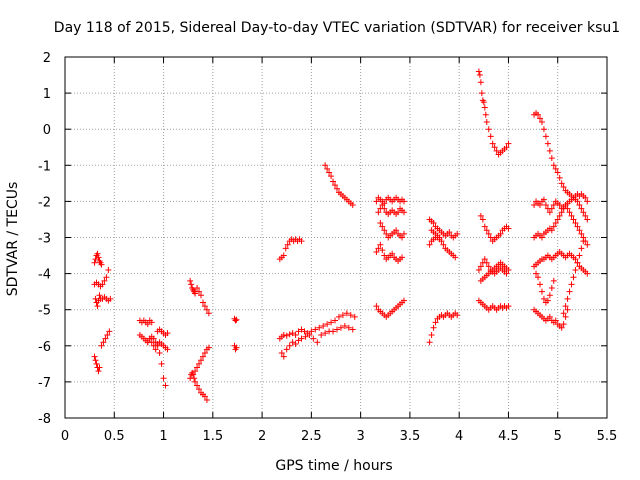 The width and height of the screenshot is (640, 480). I want to click on x-tick-labels: 0 0.5 1 1.5 2 2.5 3 3.5 4 4.5 5 5.5, so click(339, 436).